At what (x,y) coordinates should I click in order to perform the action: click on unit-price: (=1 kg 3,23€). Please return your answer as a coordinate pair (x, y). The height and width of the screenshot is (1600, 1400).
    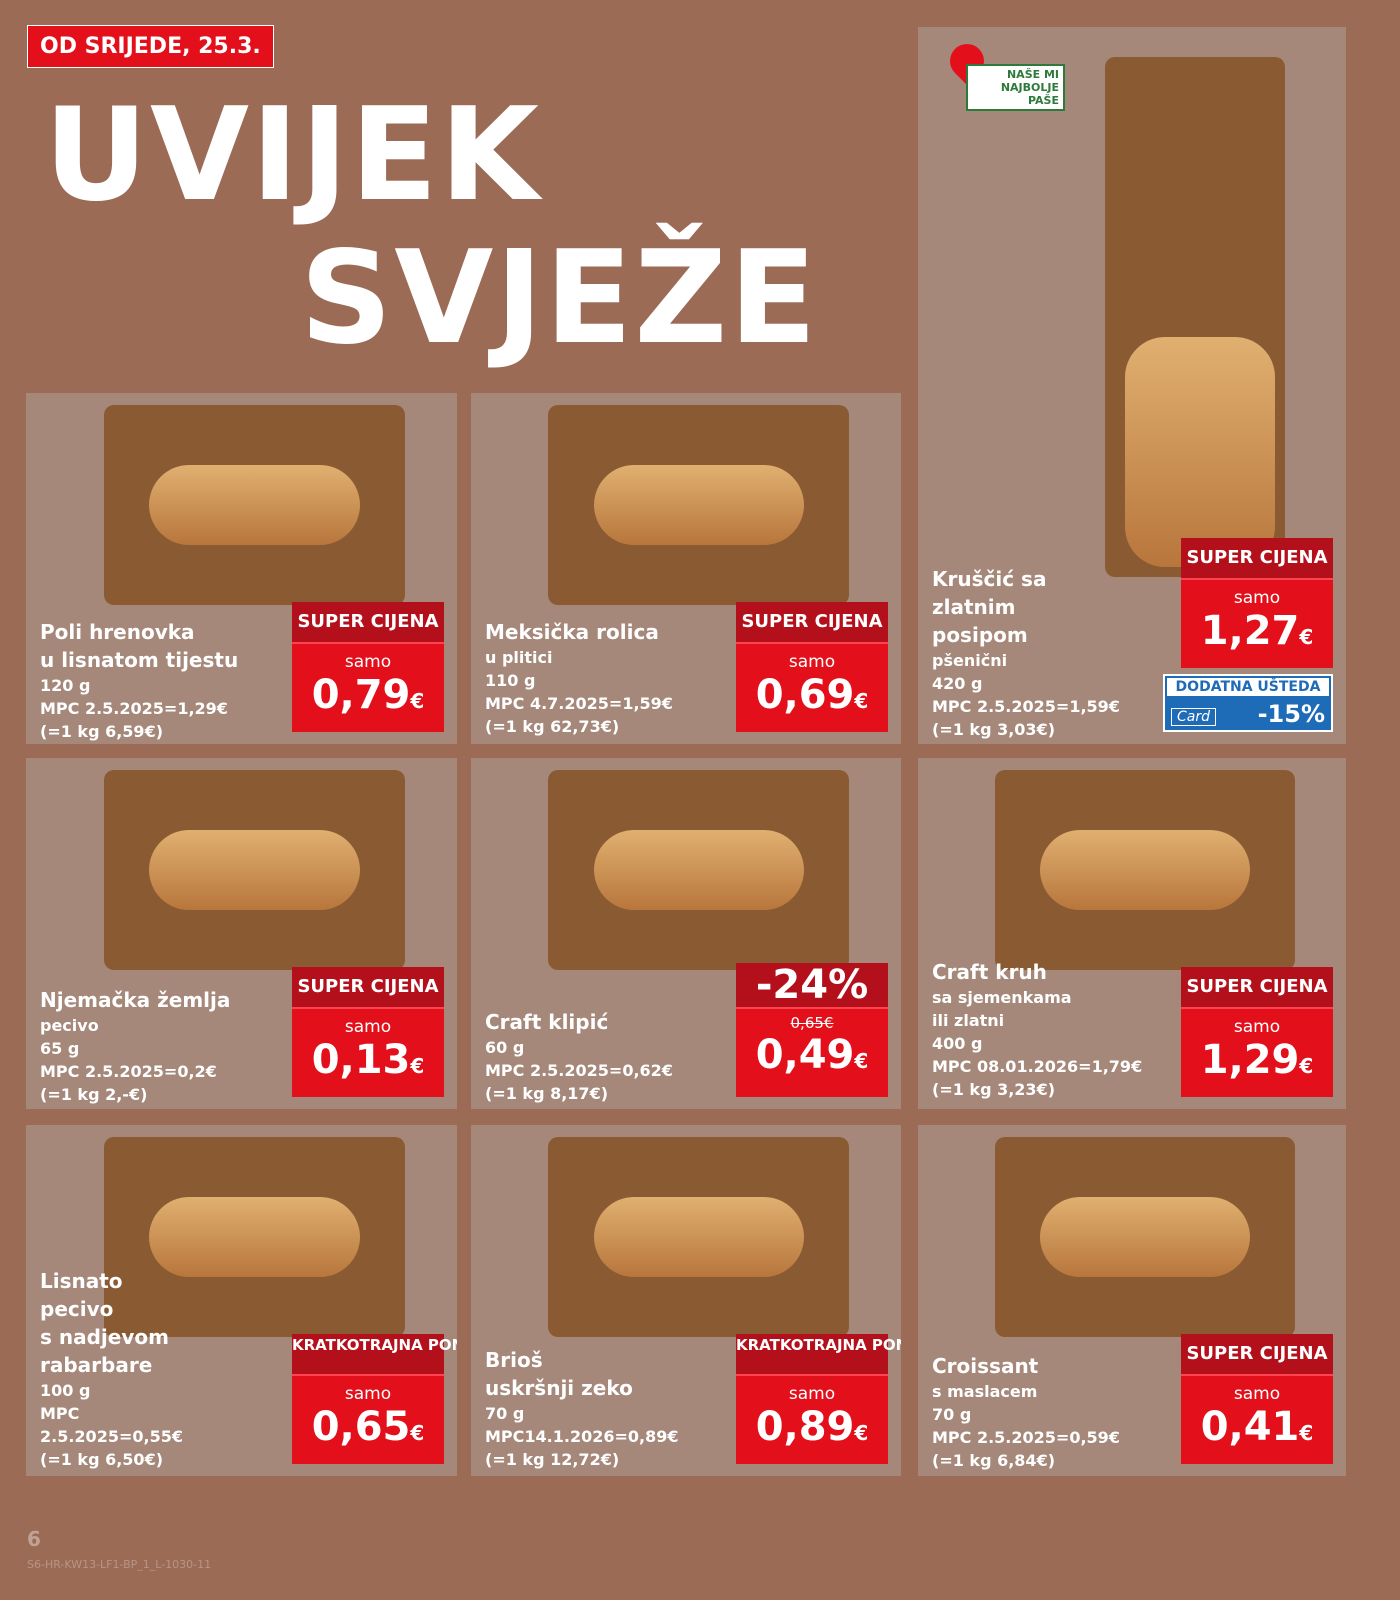
    Looking at the image, I should click on (994, 1089).